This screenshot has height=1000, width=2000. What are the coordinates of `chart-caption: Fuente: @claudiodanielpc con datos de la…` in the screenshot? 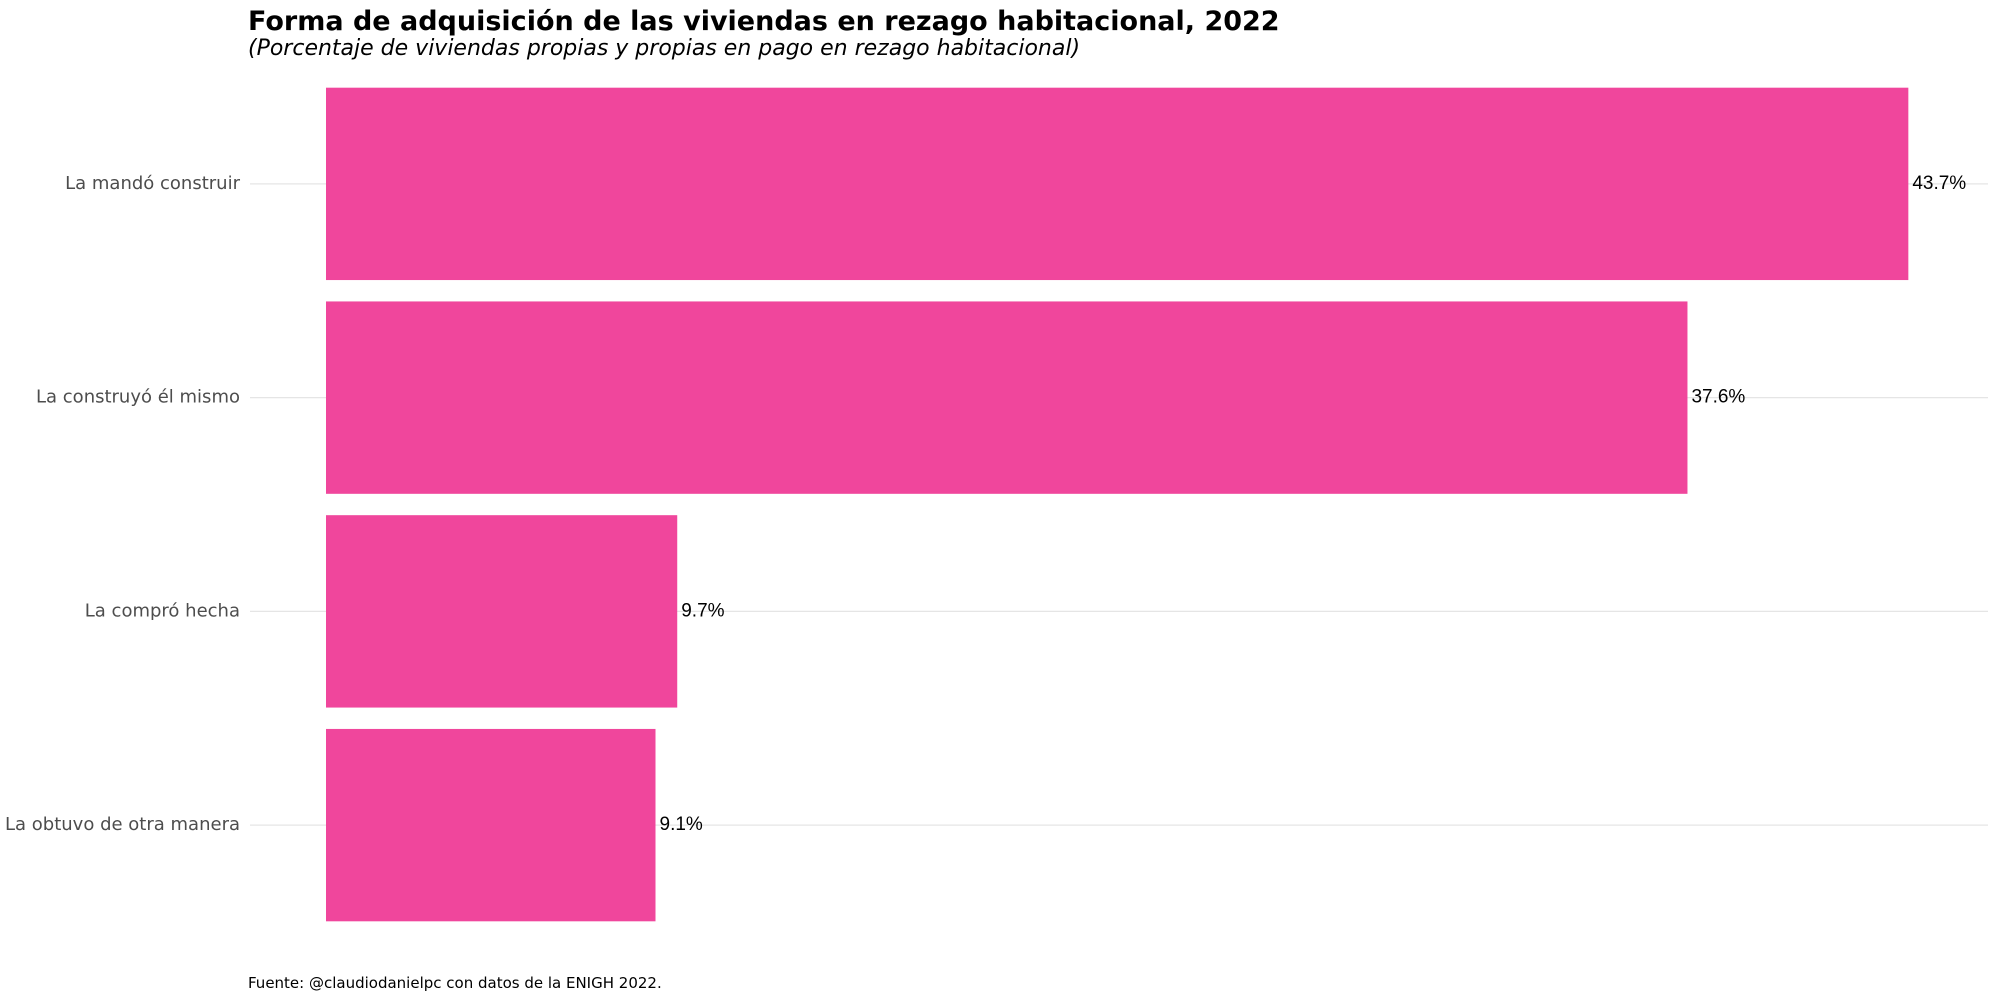 It's located at (455, 983).